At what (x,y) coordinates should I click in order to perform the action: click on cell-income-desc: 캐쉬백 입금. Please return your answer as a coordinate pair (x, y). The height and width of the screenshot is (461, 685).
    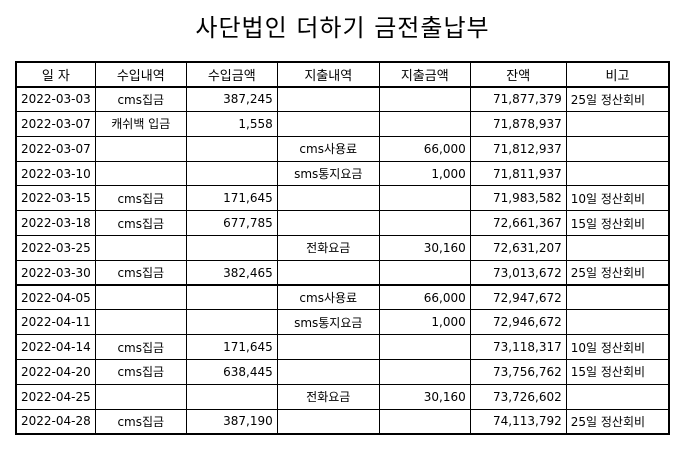
    Looking at the image, I should click on (140, 124).